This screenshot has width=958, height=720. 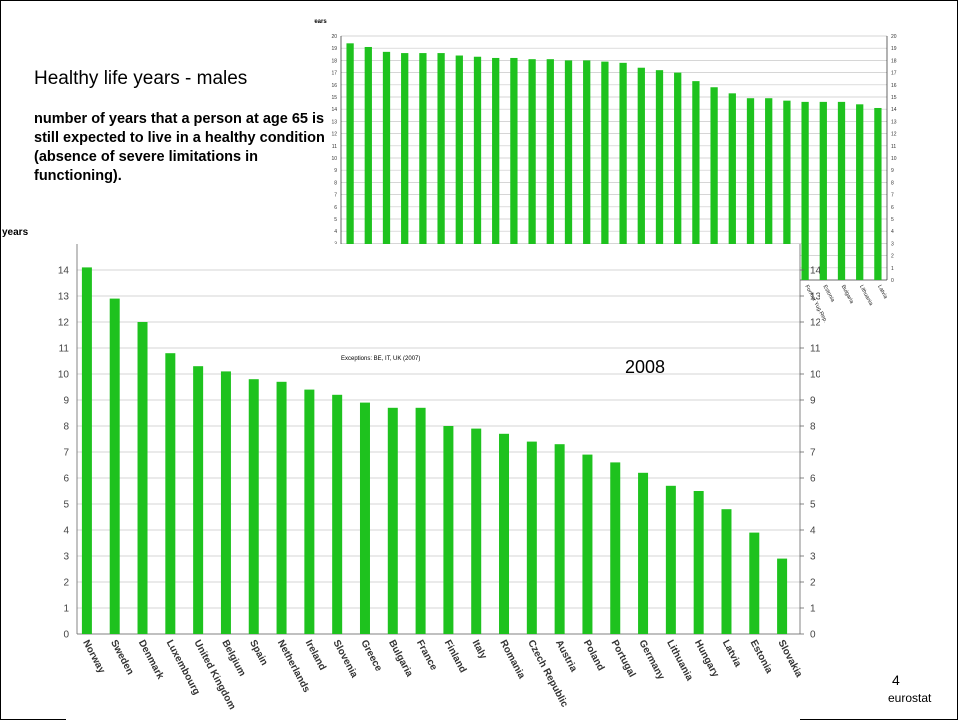 What do you see at coordinates (141, 78) in the screenshot?
I see `slide-title: Healthy life years - males` at bounding box center [141, 78].